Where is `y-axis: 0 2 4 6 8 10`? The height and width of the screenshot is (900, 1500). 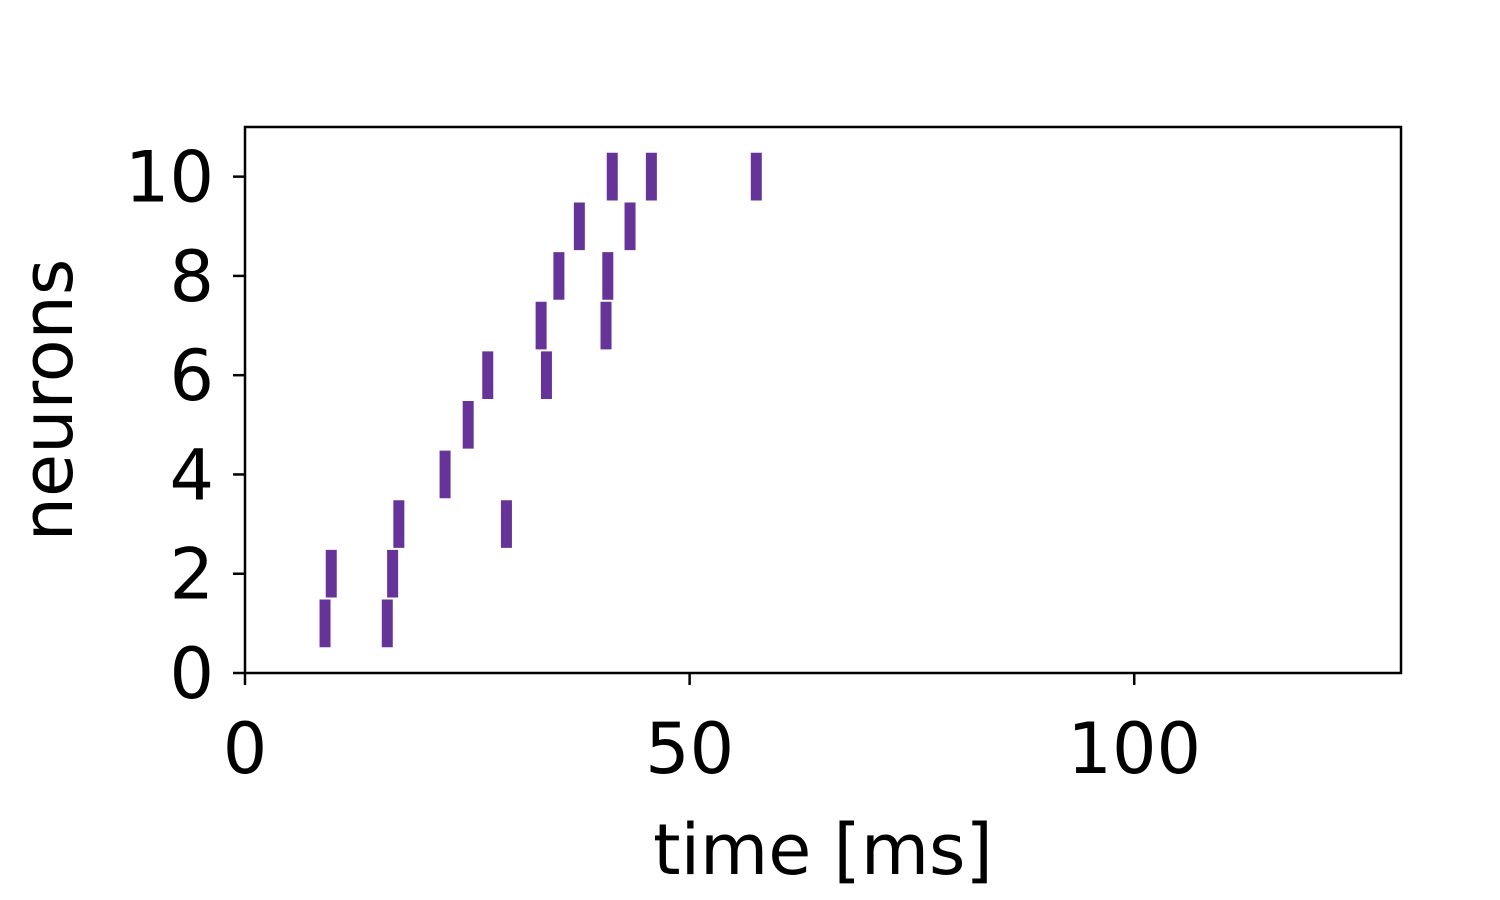
y-axis: 0 2 4 6 8 10 is located at coordinates (185, 426).